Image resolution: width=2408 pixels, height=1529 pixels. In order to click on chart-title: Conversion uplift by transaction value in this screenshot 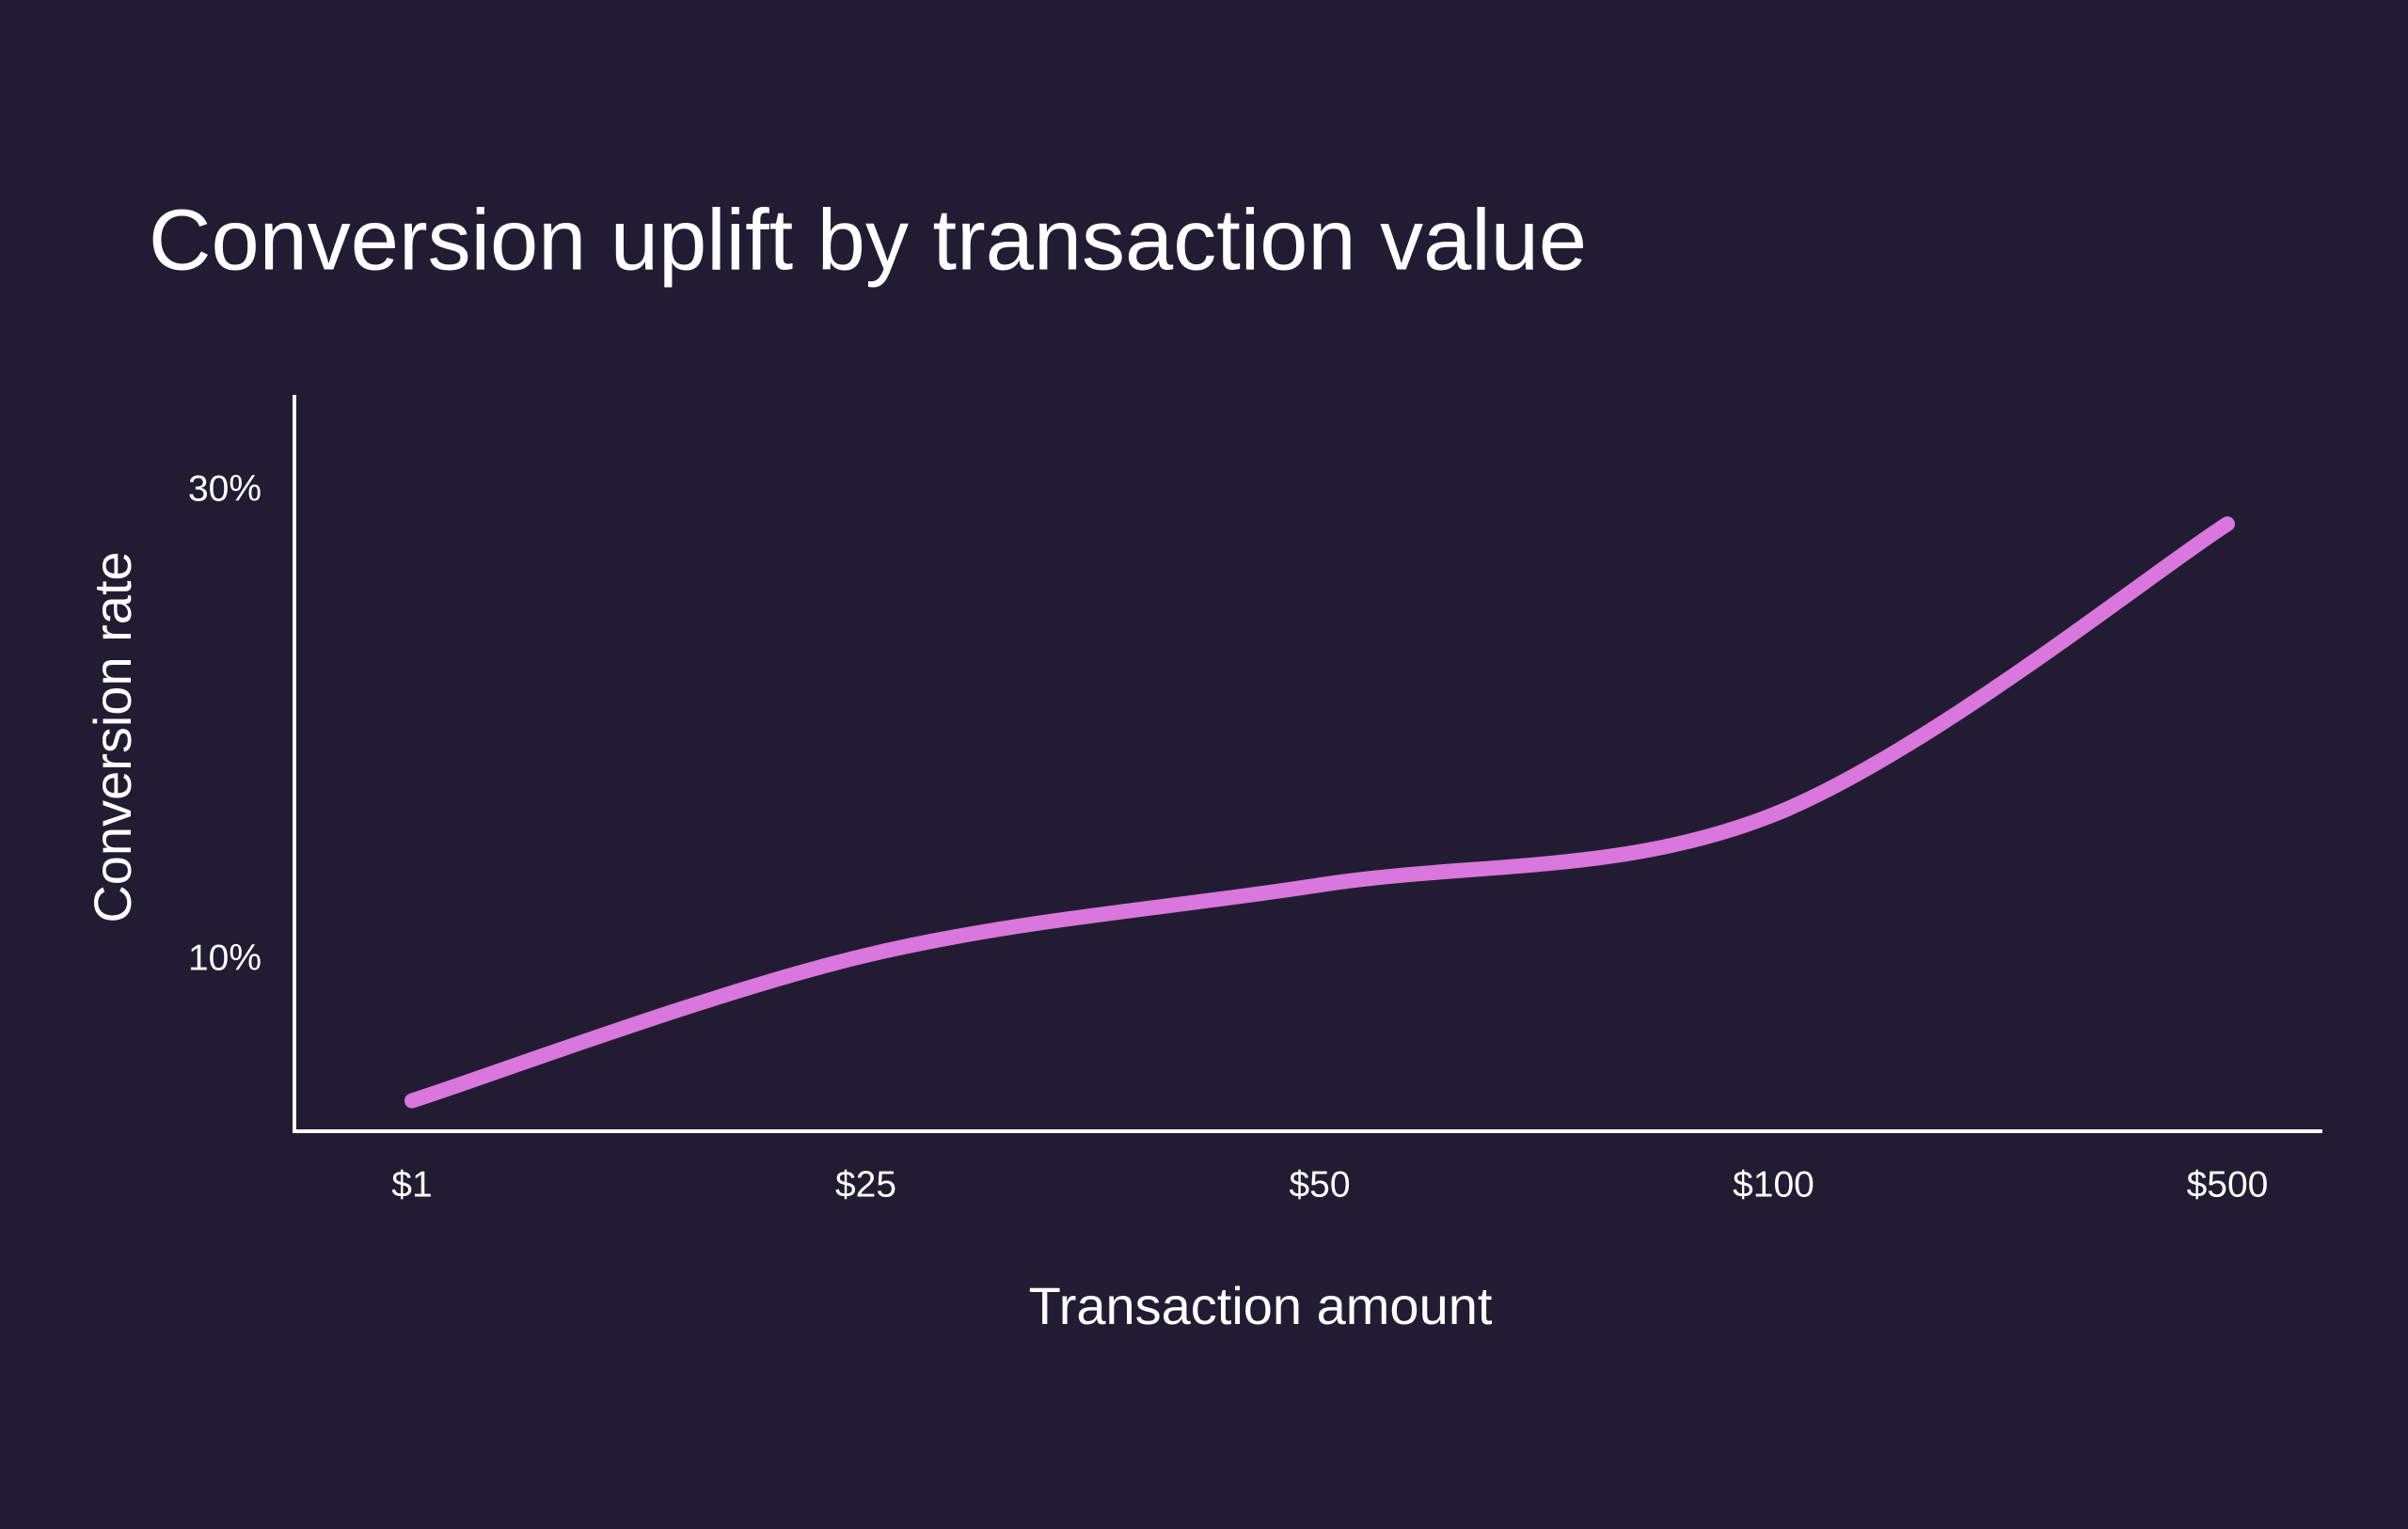, I will do `click(868, 240)`.